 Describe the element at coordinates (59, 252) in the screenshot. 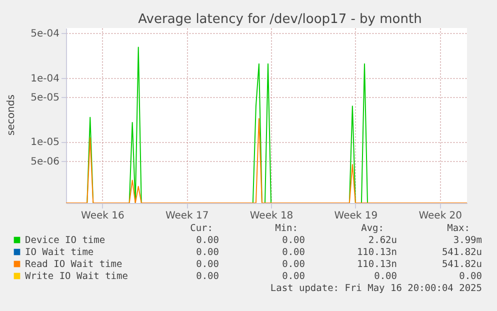

I see `legend-label: IO Wait time` at that location.